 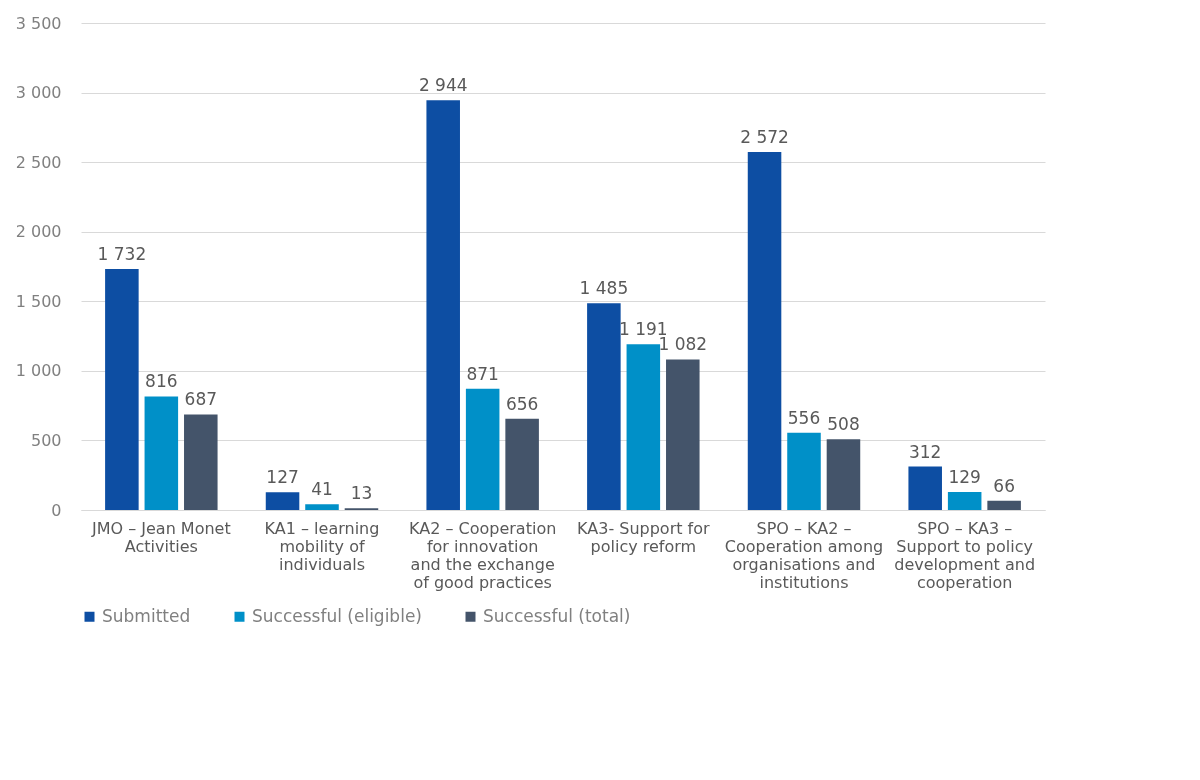 I want to click on y-tick-label: 1 000, so click(x=38, y=371).